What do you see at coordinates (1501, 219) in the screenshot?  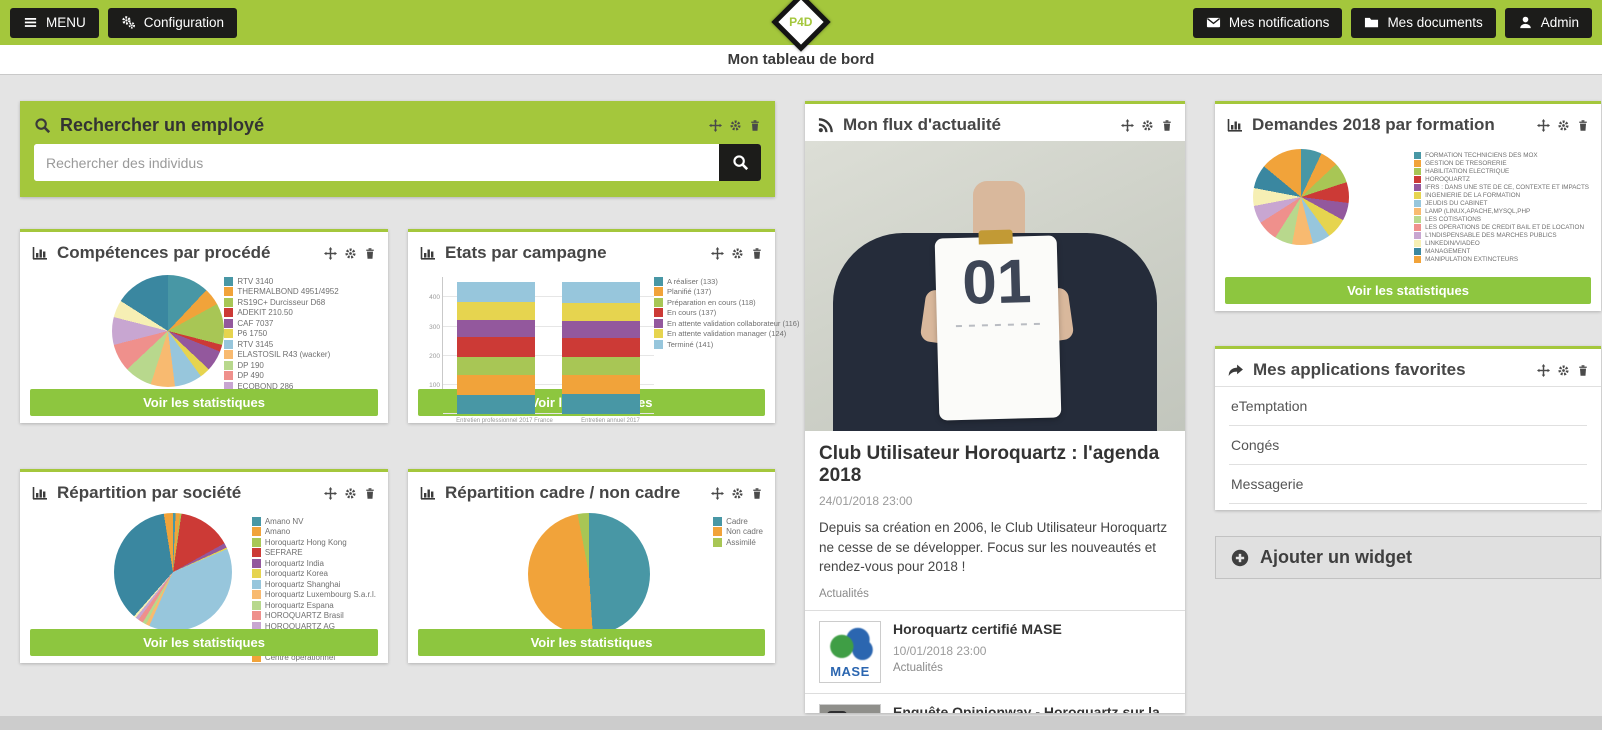 I see `legend-item: LES COTISATIONS` at bounding box center [1501, 219].